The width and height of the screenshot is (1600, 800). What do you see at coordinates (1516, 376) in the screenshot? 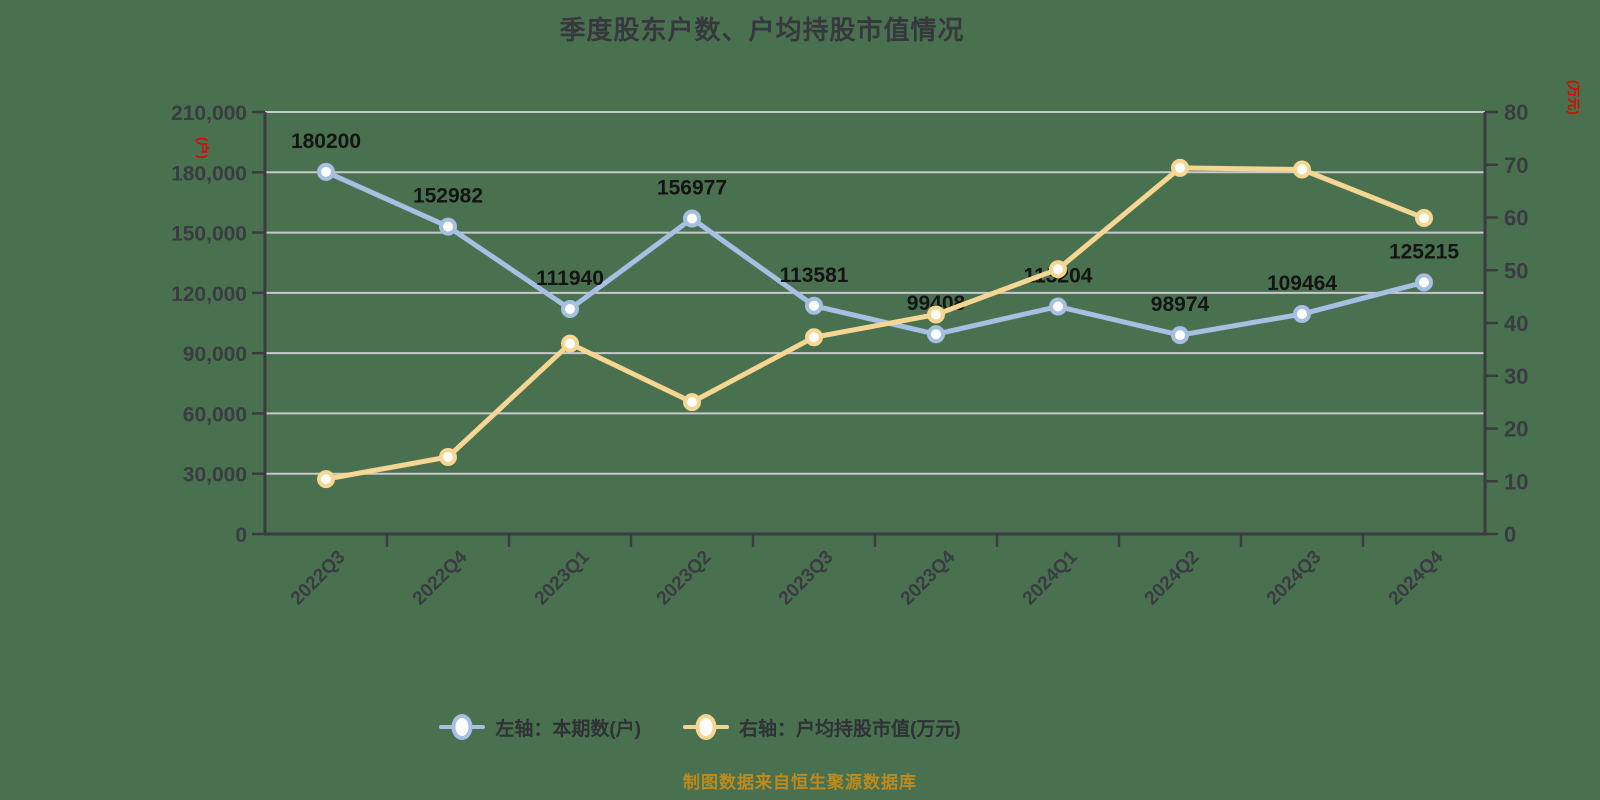
I see `right-axis-tick-label: 30` at bounding box center [1516, 376].